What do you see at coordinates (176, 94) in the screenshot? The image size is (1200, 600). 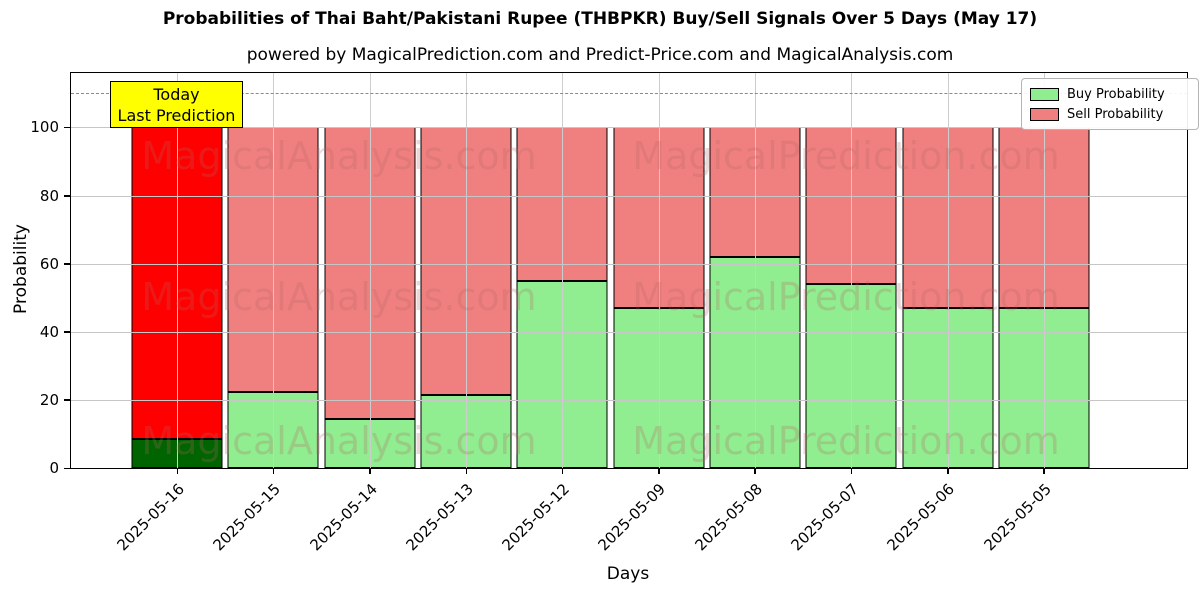 I see `annotation-line-1: Today` at bounding box center [176, 94].